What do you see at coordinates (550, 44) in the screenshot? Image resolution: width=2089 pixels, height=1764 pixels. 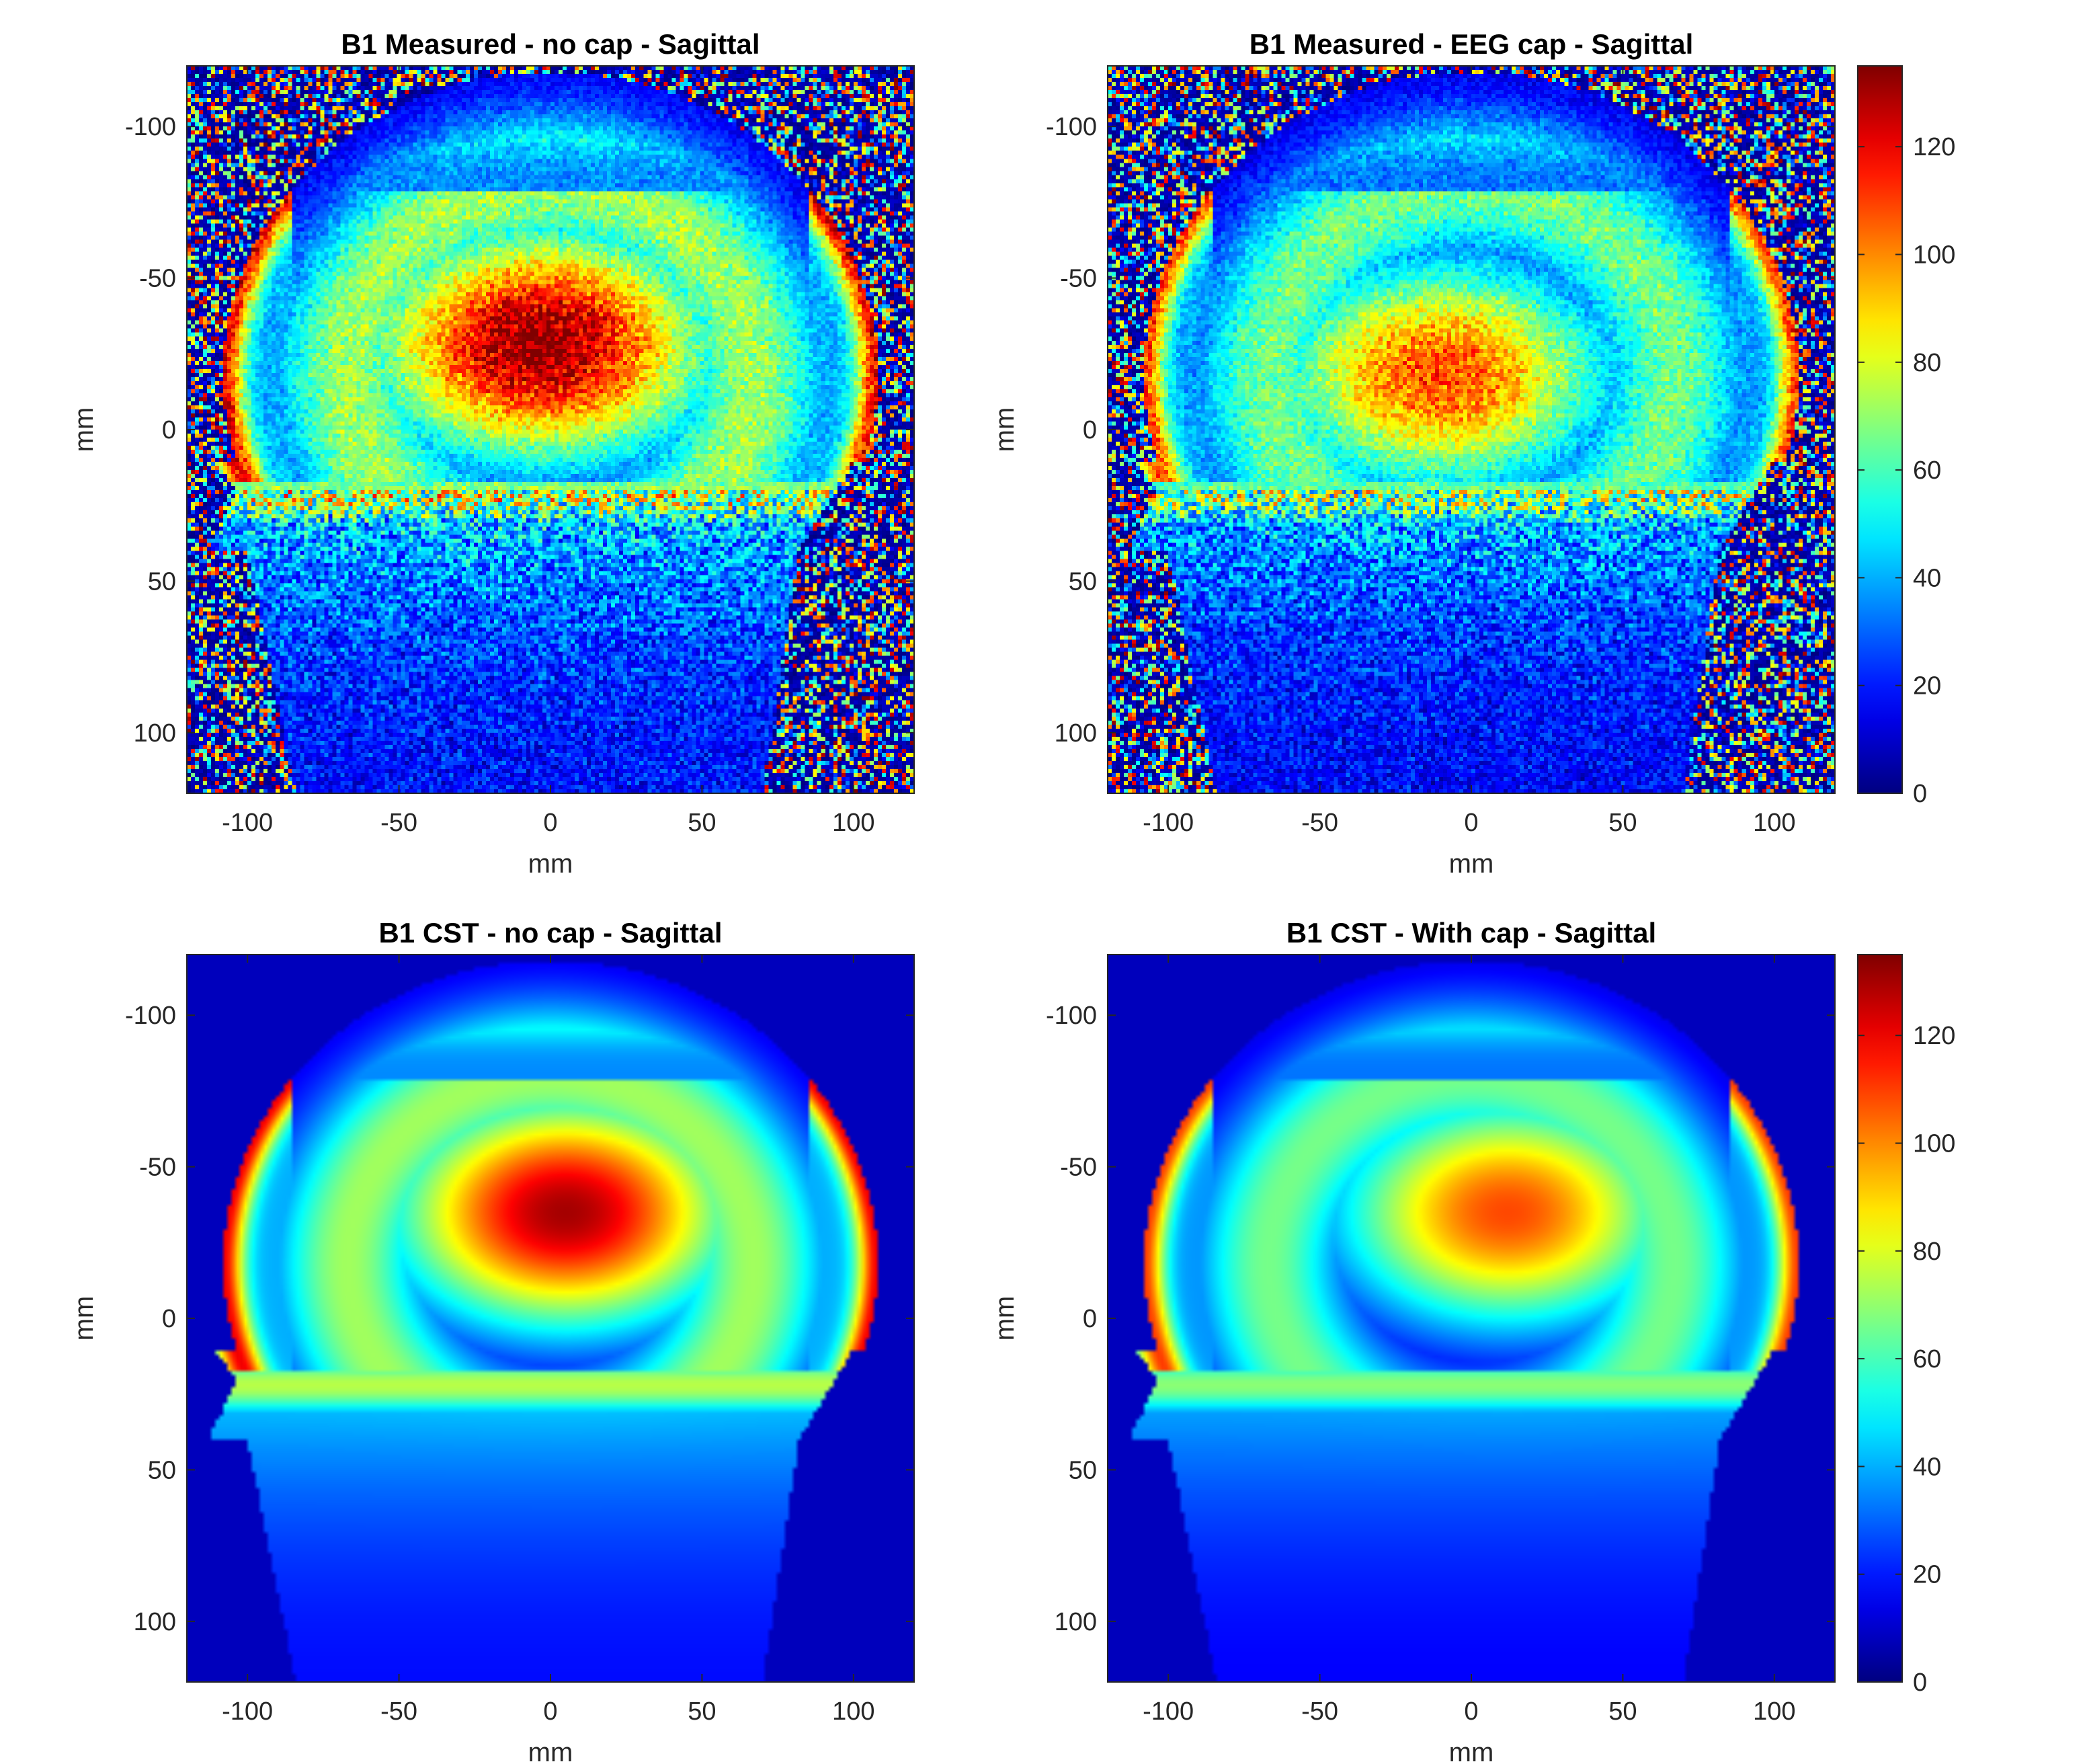 I see `chart-title: B1 Measured - no cap - Sagittal` at bounding box center [550, 44].